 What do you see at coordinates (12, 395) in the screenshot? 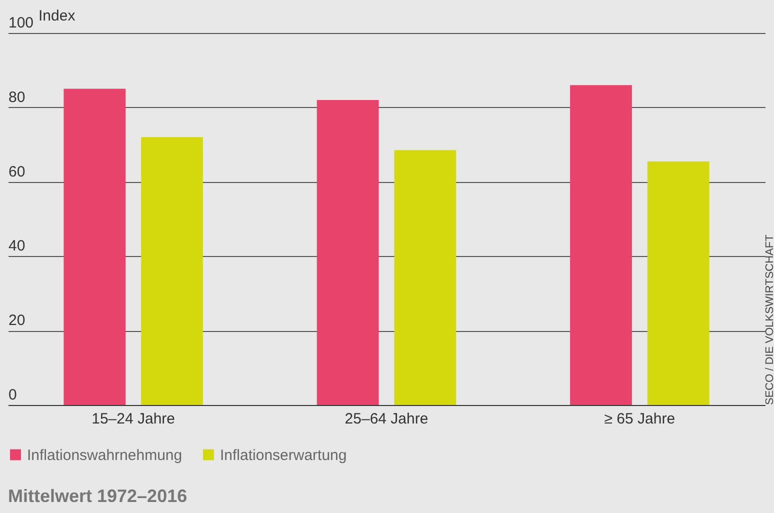
I see `y-tick-label: 0` at bounding box center [12, 395].